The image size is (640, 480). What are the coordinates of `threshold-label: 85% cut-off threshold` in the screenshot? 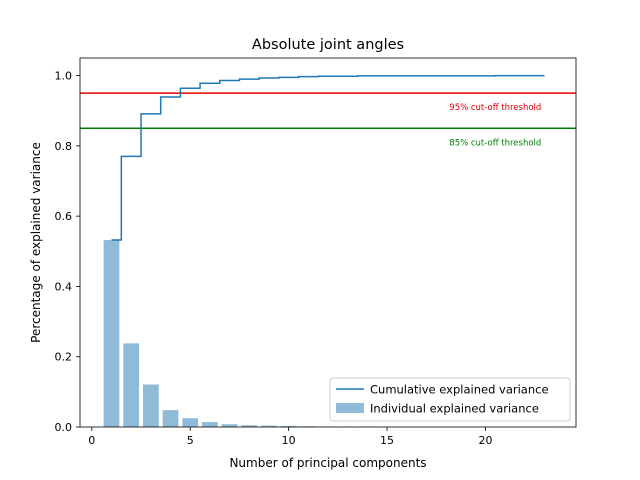 It's located at (495, 143).